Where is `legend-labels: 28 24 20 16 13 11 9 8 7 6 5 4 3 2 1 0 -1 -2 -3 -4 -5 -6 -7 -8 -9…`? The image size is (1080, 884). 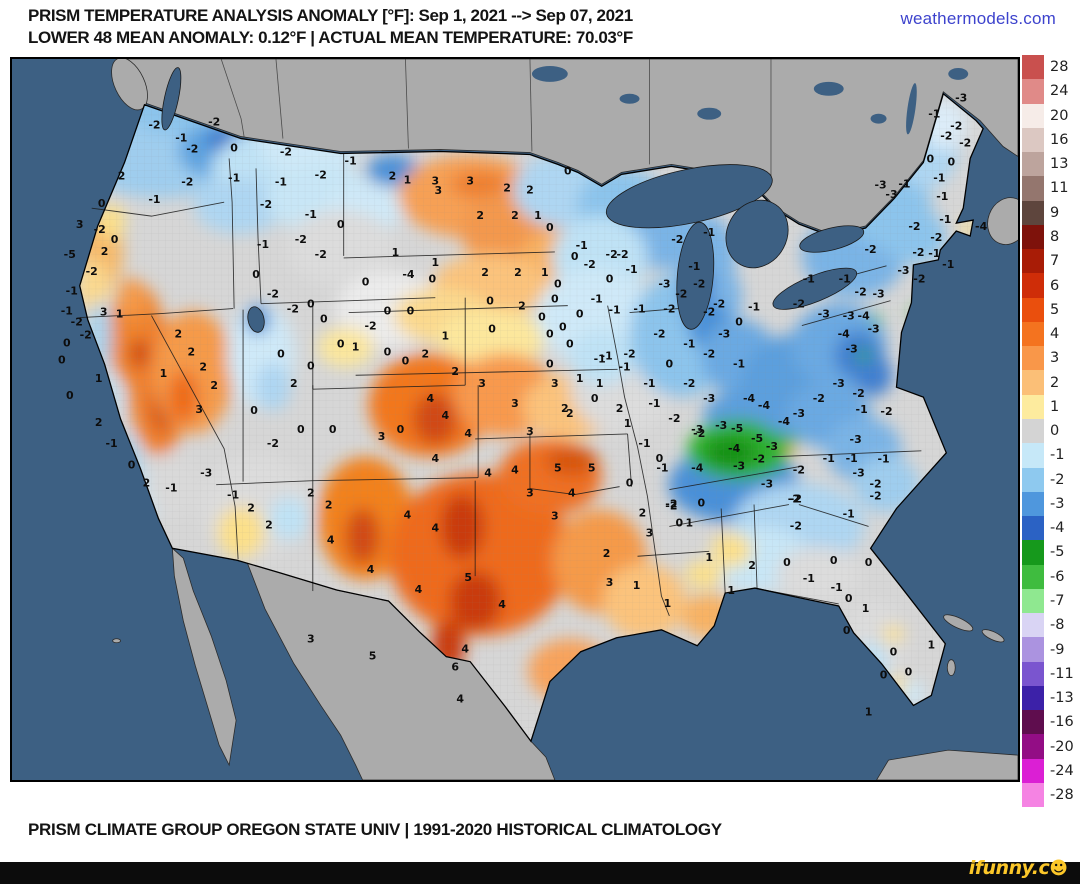 legend-labels: 28 24 20 16 13 11 9 8 7 6 5 4 3 2 1 0 -1 -2 -3 -4 -5 -6 -7 -8 -9… is located at coordinates (1062, 431).